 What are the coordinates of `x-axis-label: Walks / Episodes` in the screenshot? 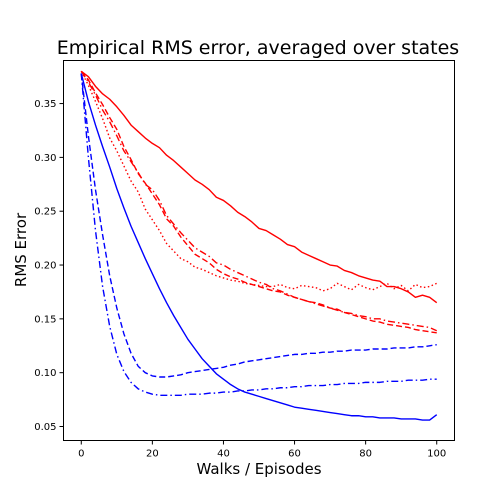 It's located at (258, 469).